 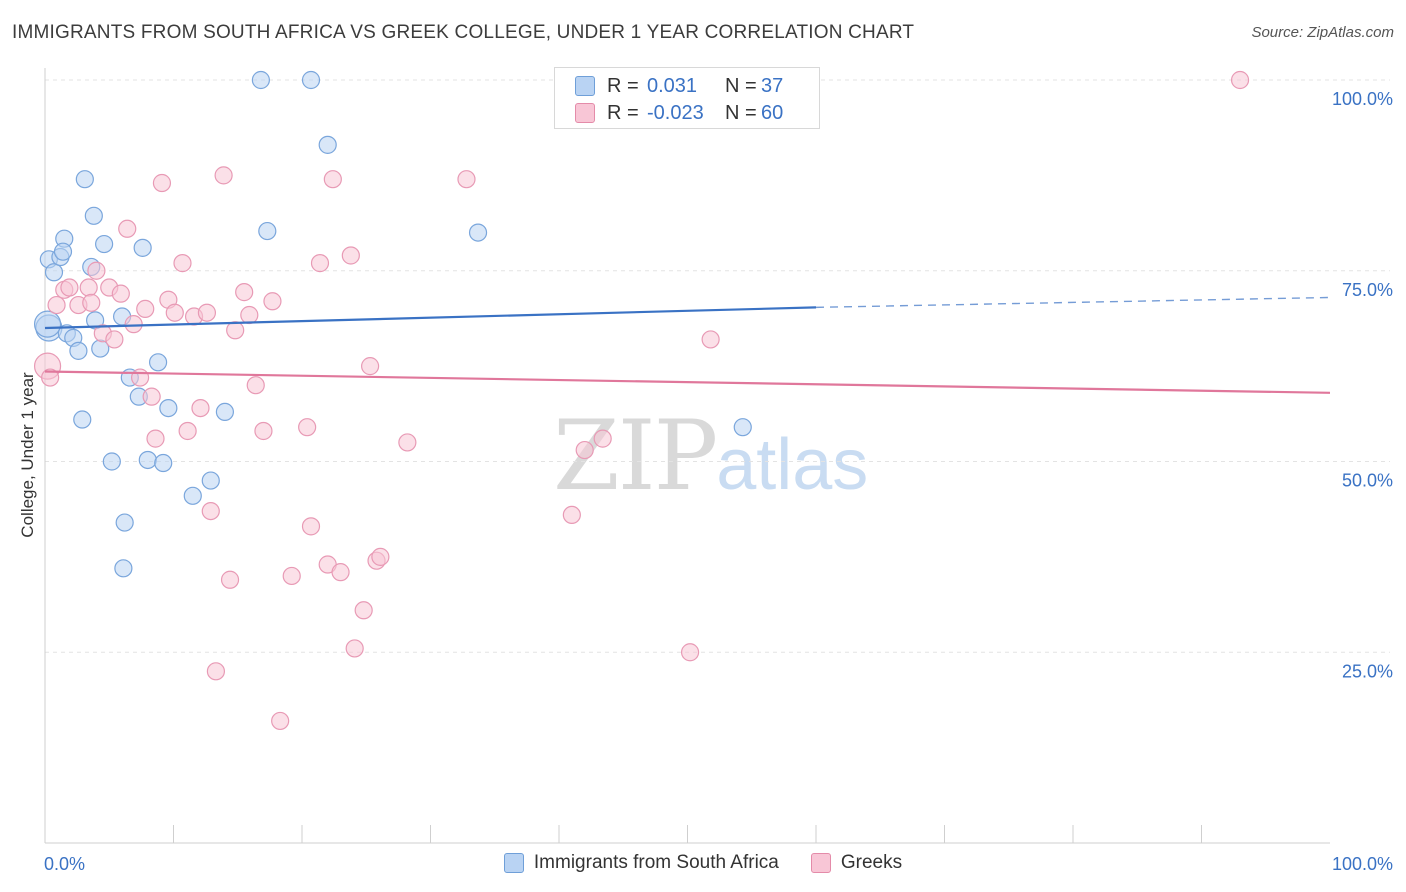 I want to click on stats-legend: R = 0.031 N = 37 R = -0.023 N = 60, so click(x=687, y=98).